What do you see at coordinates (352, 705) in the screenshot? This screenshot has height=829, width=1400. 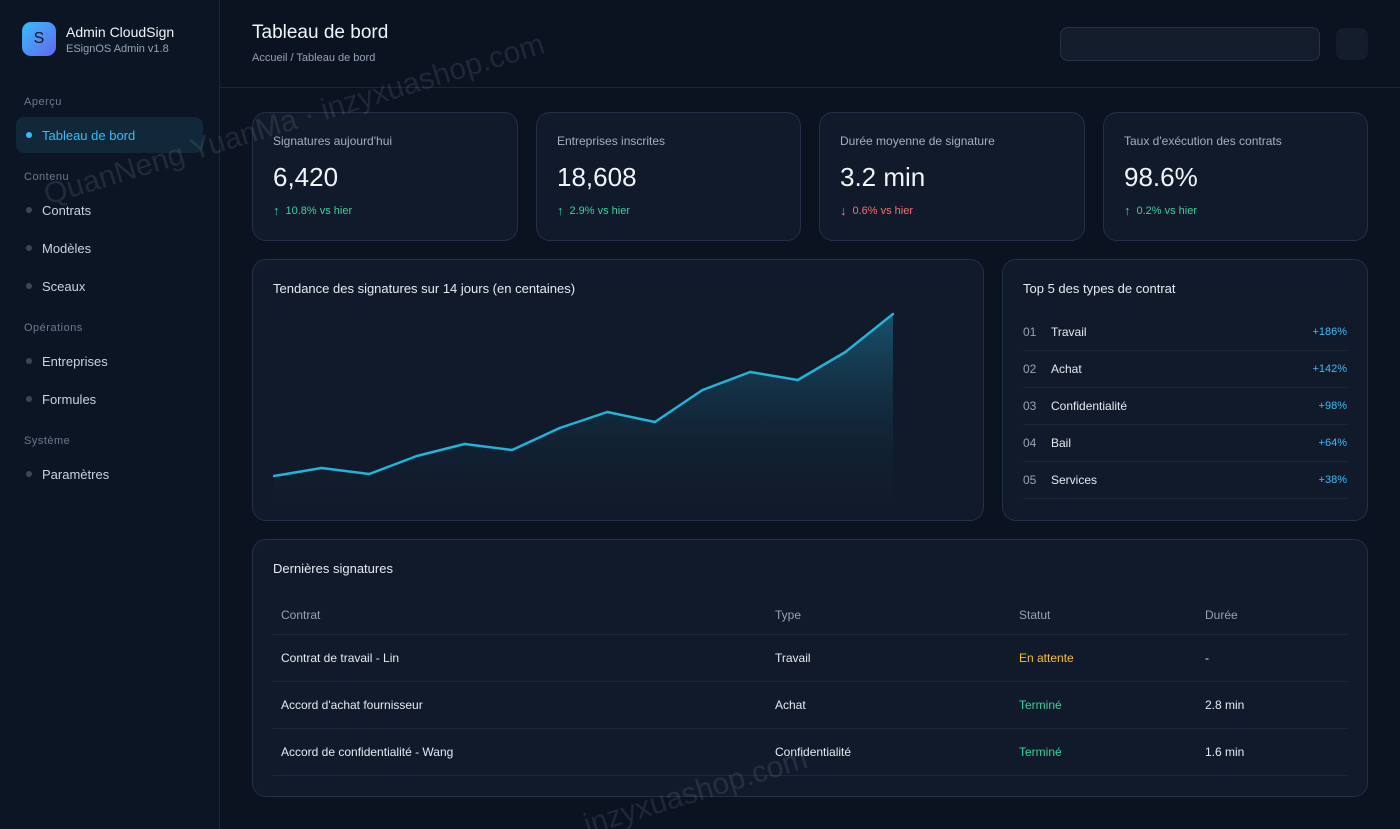 I see `contract-name: Accord d'achat fournisseur` at bounding box center [352, 705].